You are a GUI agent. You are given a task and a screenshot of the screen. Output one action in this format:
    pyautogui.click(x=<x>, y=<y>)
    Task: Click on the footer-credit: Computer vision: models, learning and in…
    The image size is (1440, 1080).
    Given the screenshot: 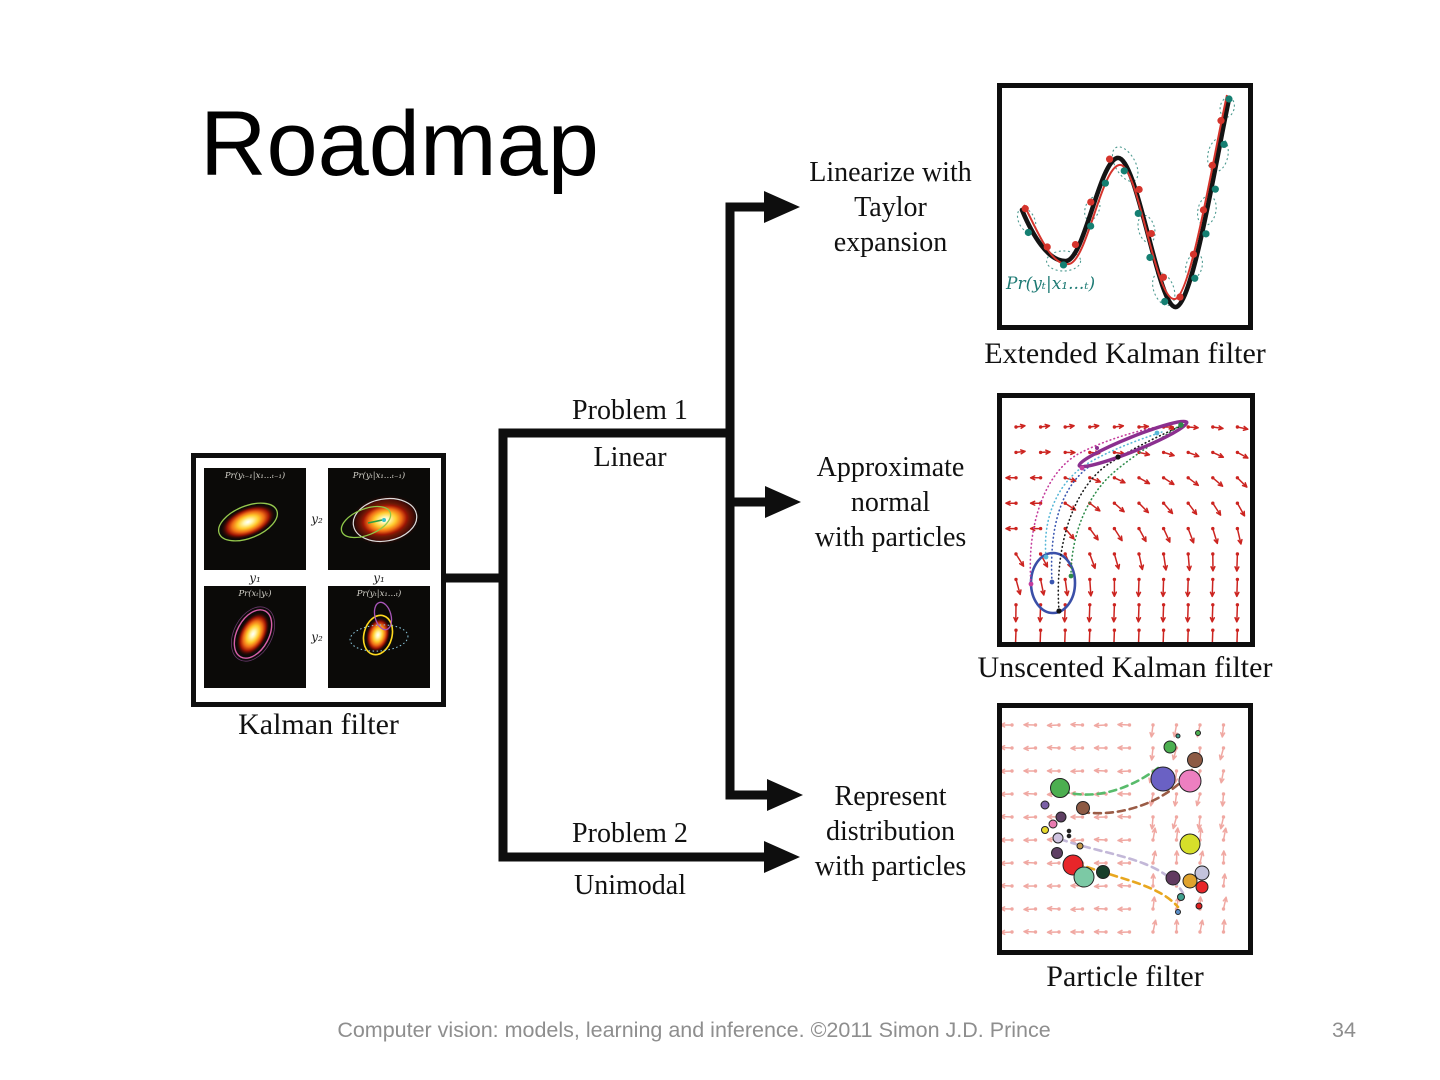 What is the action you would take?
    pyautogui.click(x=694, y=1030)
    